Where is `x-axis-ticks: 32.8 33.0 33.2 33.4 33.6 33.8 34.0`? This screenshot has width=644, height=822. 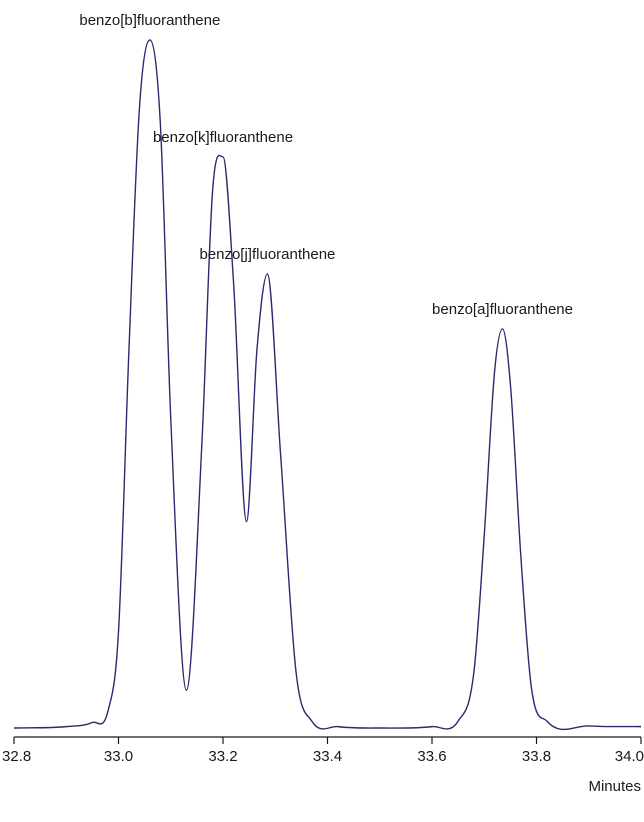
x-axis-ticks: 32.8 33.0 33.2 33.4 33.6 33.8 34.0 is located at coordinates (323, 751).